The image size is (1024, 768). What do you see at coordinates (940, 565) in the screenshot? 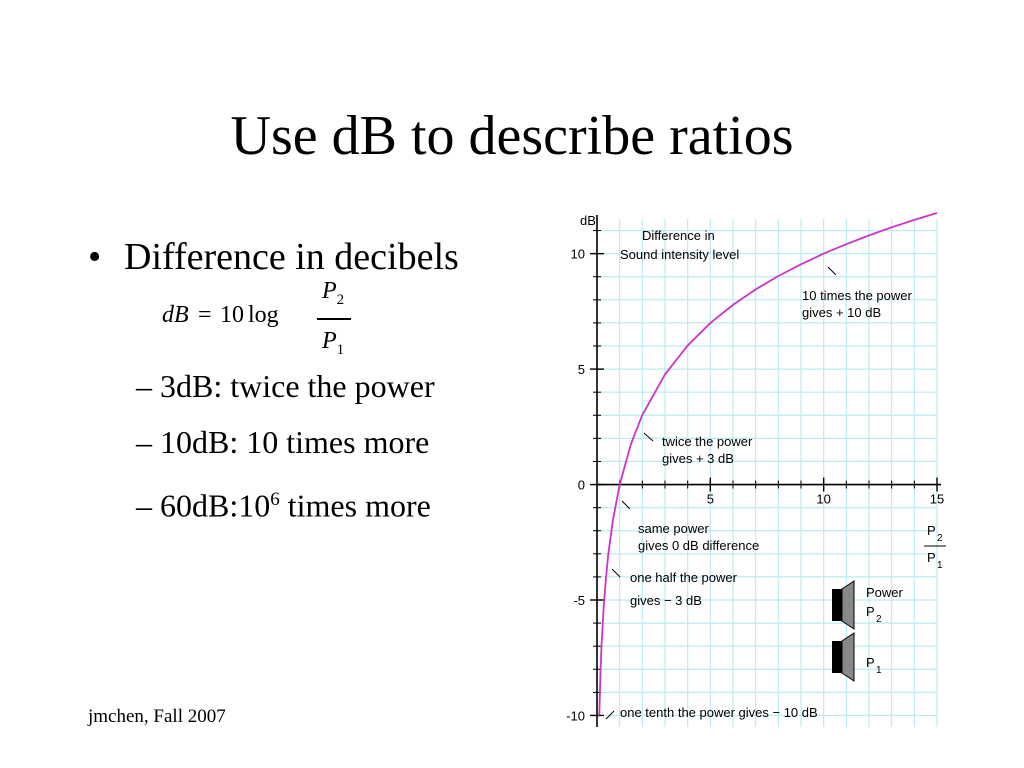
I see `x-ratio-den-sub: 1` at bounding box center [940, 565].